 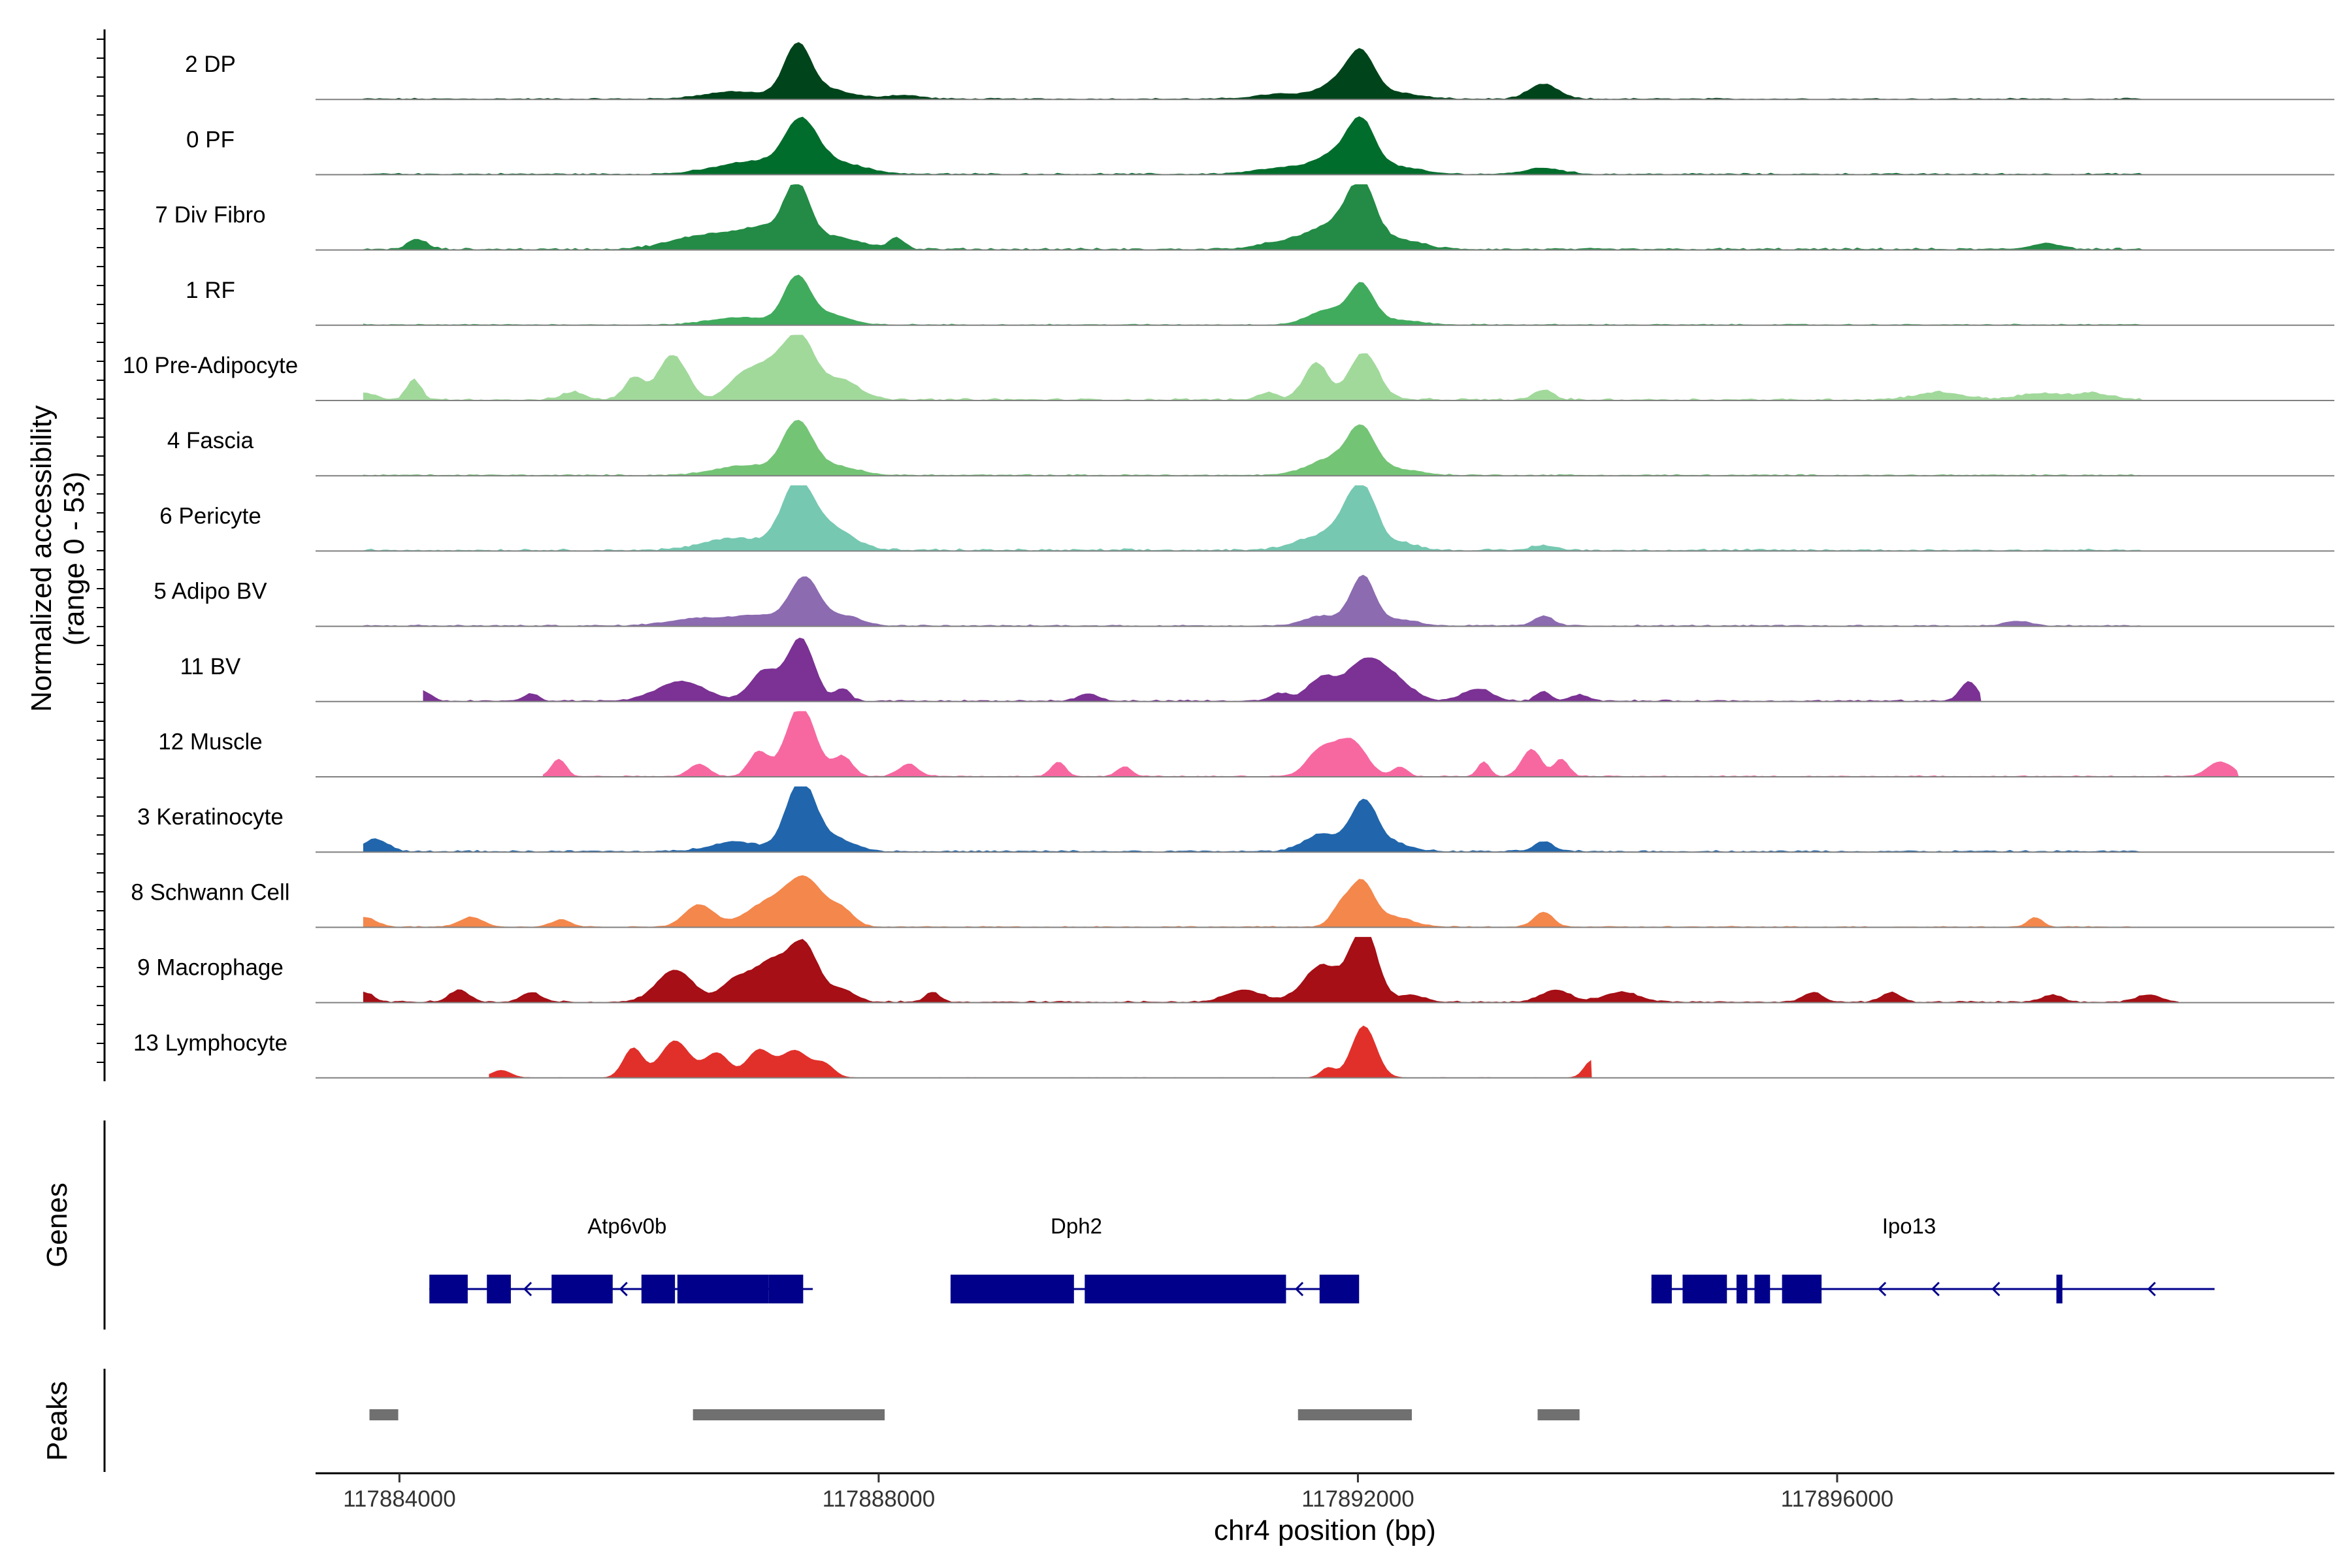 I want to click on genes-panel-title: Genes, so click(x=57, y=1225).